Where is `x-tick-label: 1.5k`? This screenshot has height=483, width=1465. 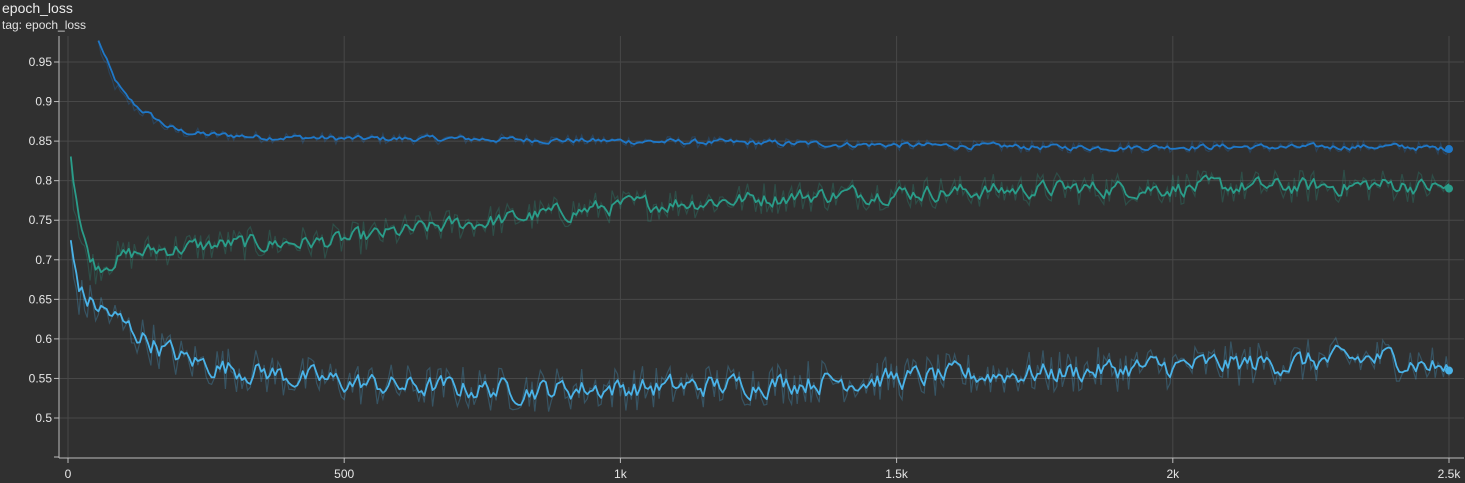 x-tick-label: 1.5k is located at coordinates (897, 474).